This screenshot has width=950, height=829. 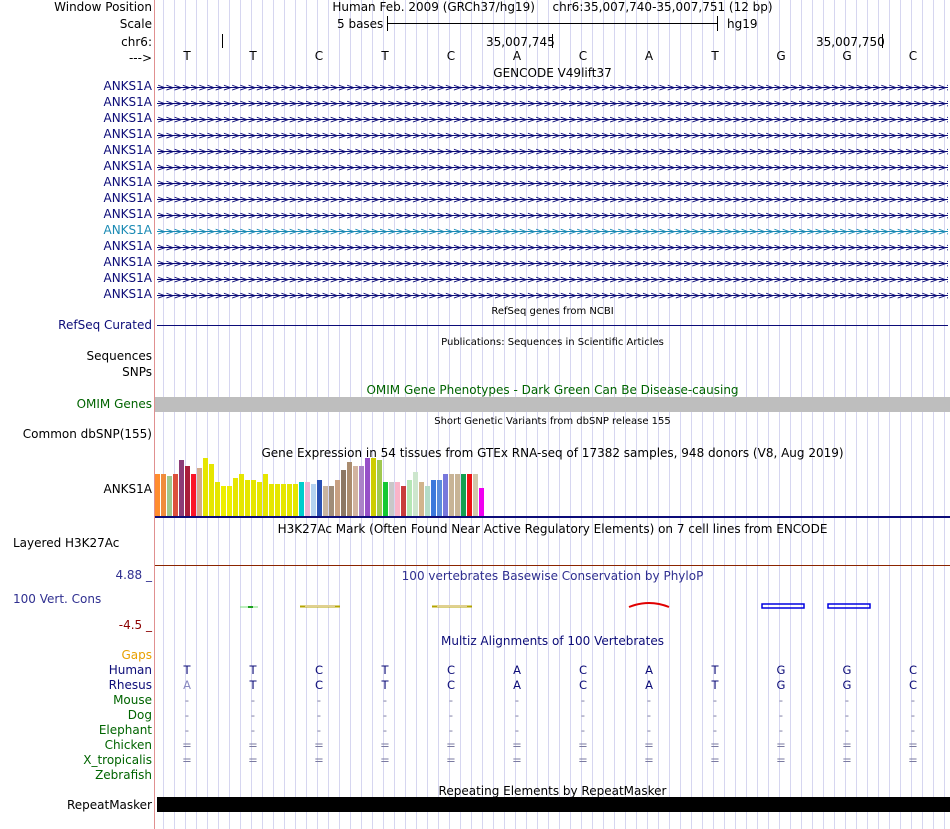 I want to click on species-label-rhesus: Rhesus, so click(x=130, y=685).